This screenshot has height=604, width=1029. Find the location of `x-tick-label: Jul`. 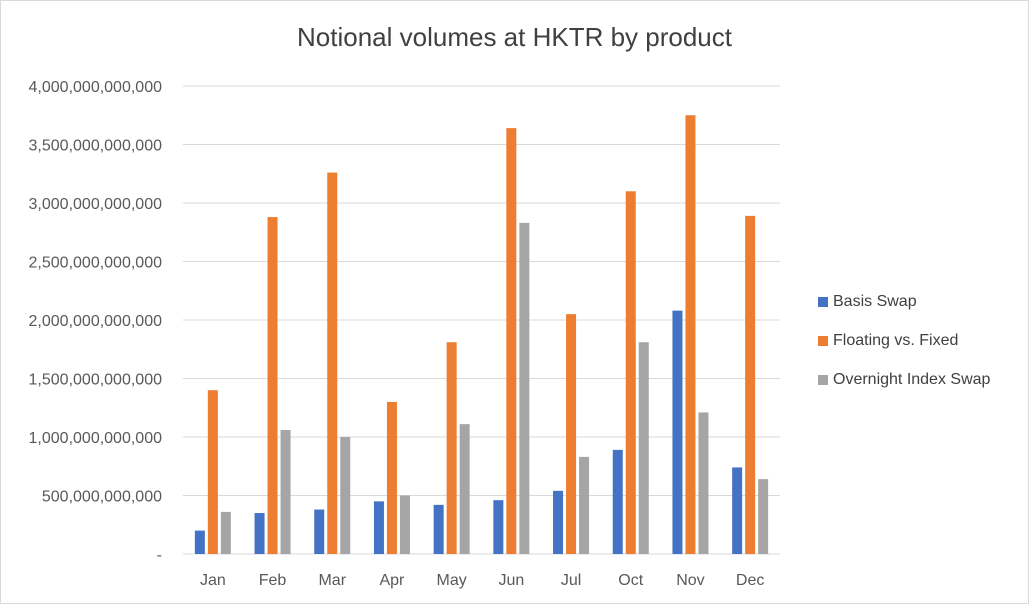

x-tick-label: Jul is located at coordinates (571, 580).